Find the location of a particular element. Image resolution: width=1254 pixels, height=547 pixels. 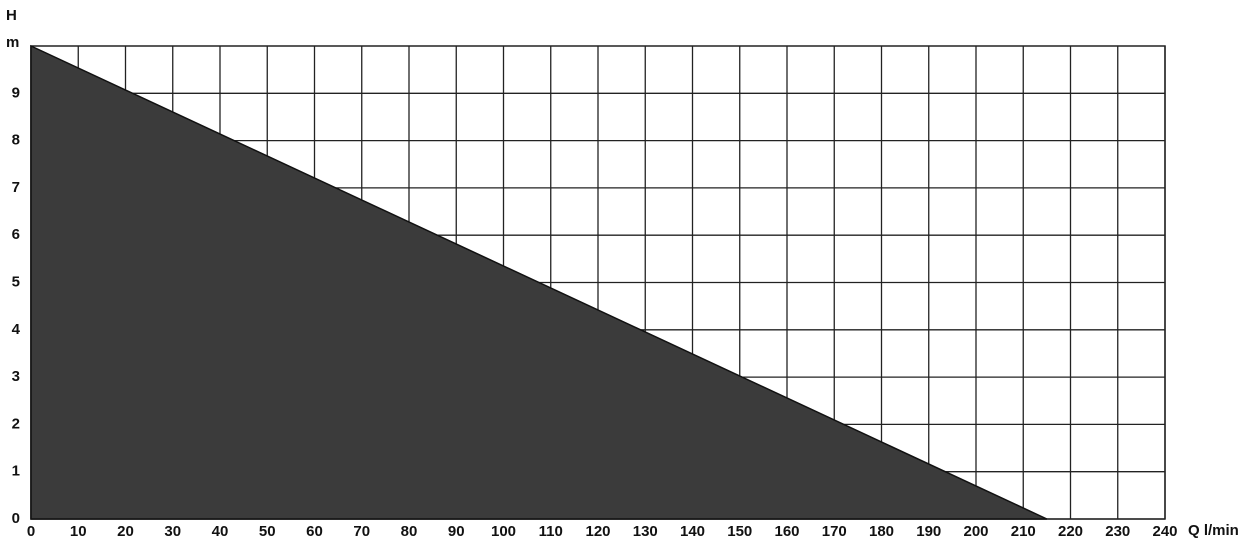

x-tick-label: 20 is located at coordinates (125, 531).